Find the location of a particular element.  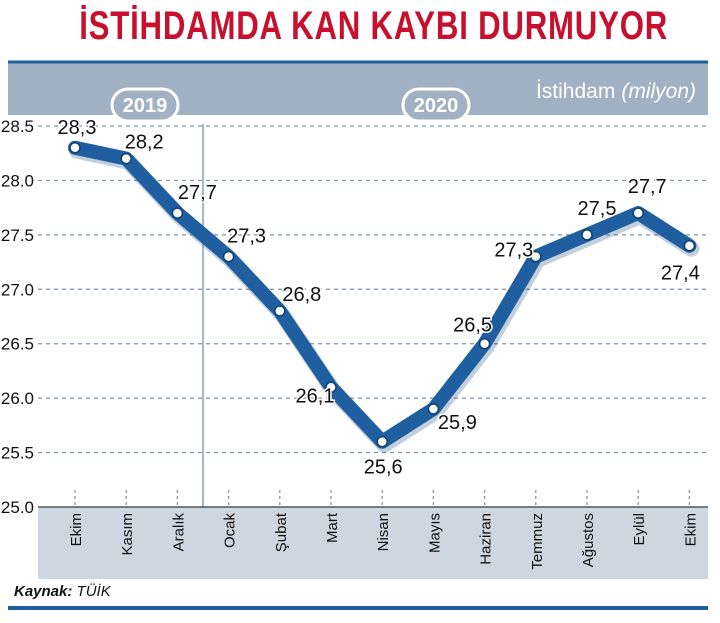

data-label: 25,9 is located at coordinates (457, 423).